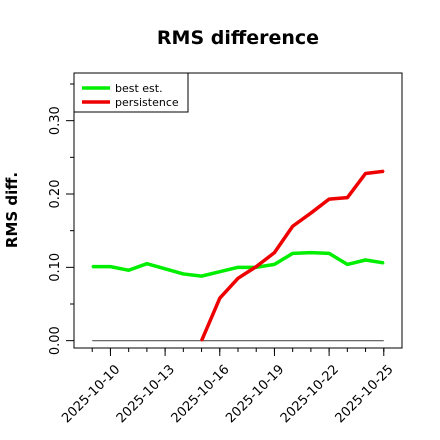  Describe the element at coordinates (238, 38) in the screenshot. I see `chart-title: RMS difference` at that location.